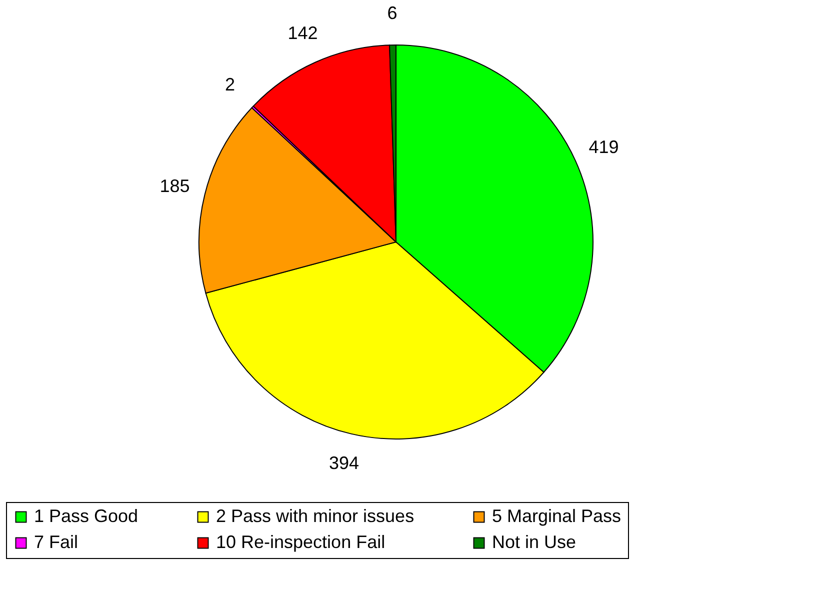  What do you see at coordinates (301, 542) in the screenshot?
I see `legend-label: 10 Re-inspection Fail` at bounding box center [301, 542].